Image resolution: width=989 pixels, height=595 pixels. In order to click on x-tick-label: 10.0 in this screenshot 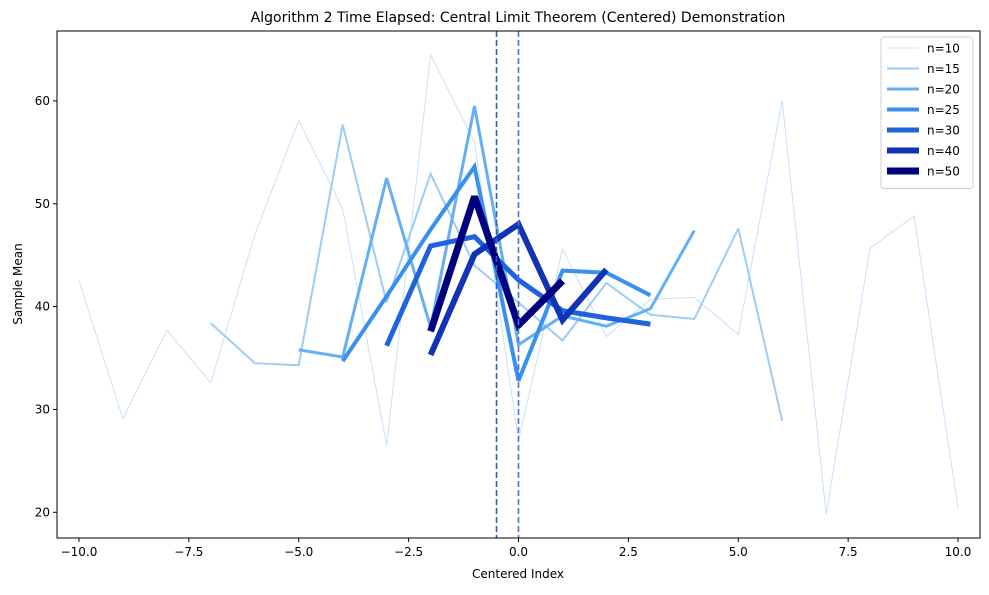, I will do `click(958, 552)`.